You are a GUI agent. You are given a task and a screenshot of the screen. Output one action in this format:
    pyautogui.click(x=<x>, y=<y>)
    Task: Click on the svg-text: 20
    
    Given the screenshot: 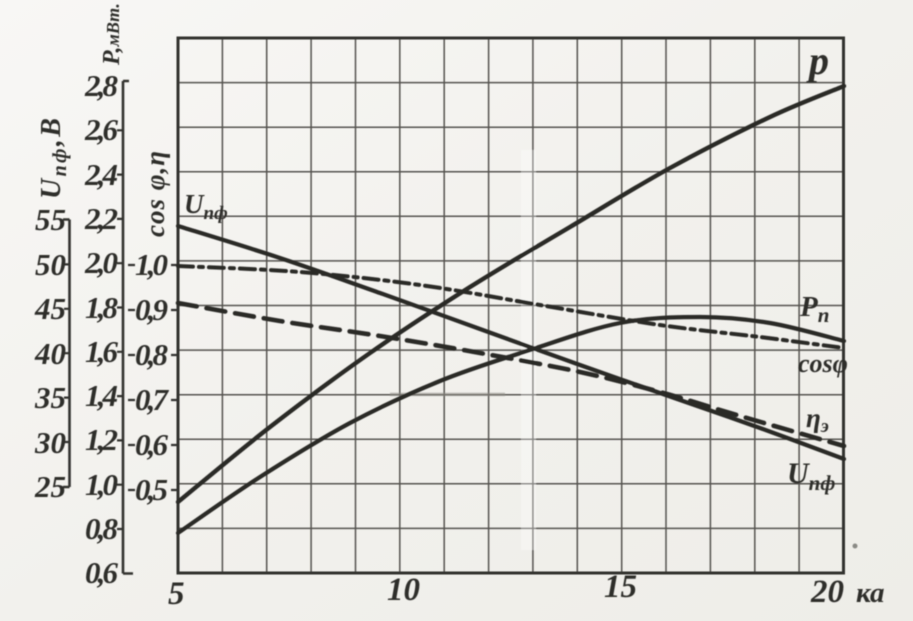 What is the action you would take?
    pyautogui.click(x=827, y=592)
    